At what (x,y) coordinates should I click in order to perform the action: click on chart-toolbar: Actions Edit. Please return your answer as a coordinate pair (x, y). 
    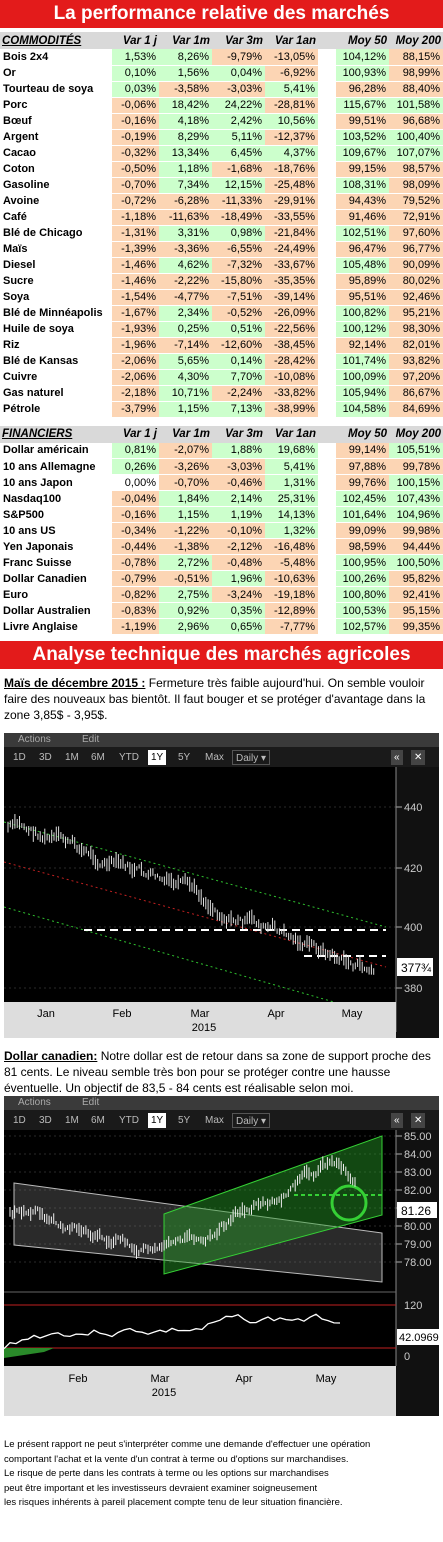
    Looking at the image, I should click on (221, 1103).